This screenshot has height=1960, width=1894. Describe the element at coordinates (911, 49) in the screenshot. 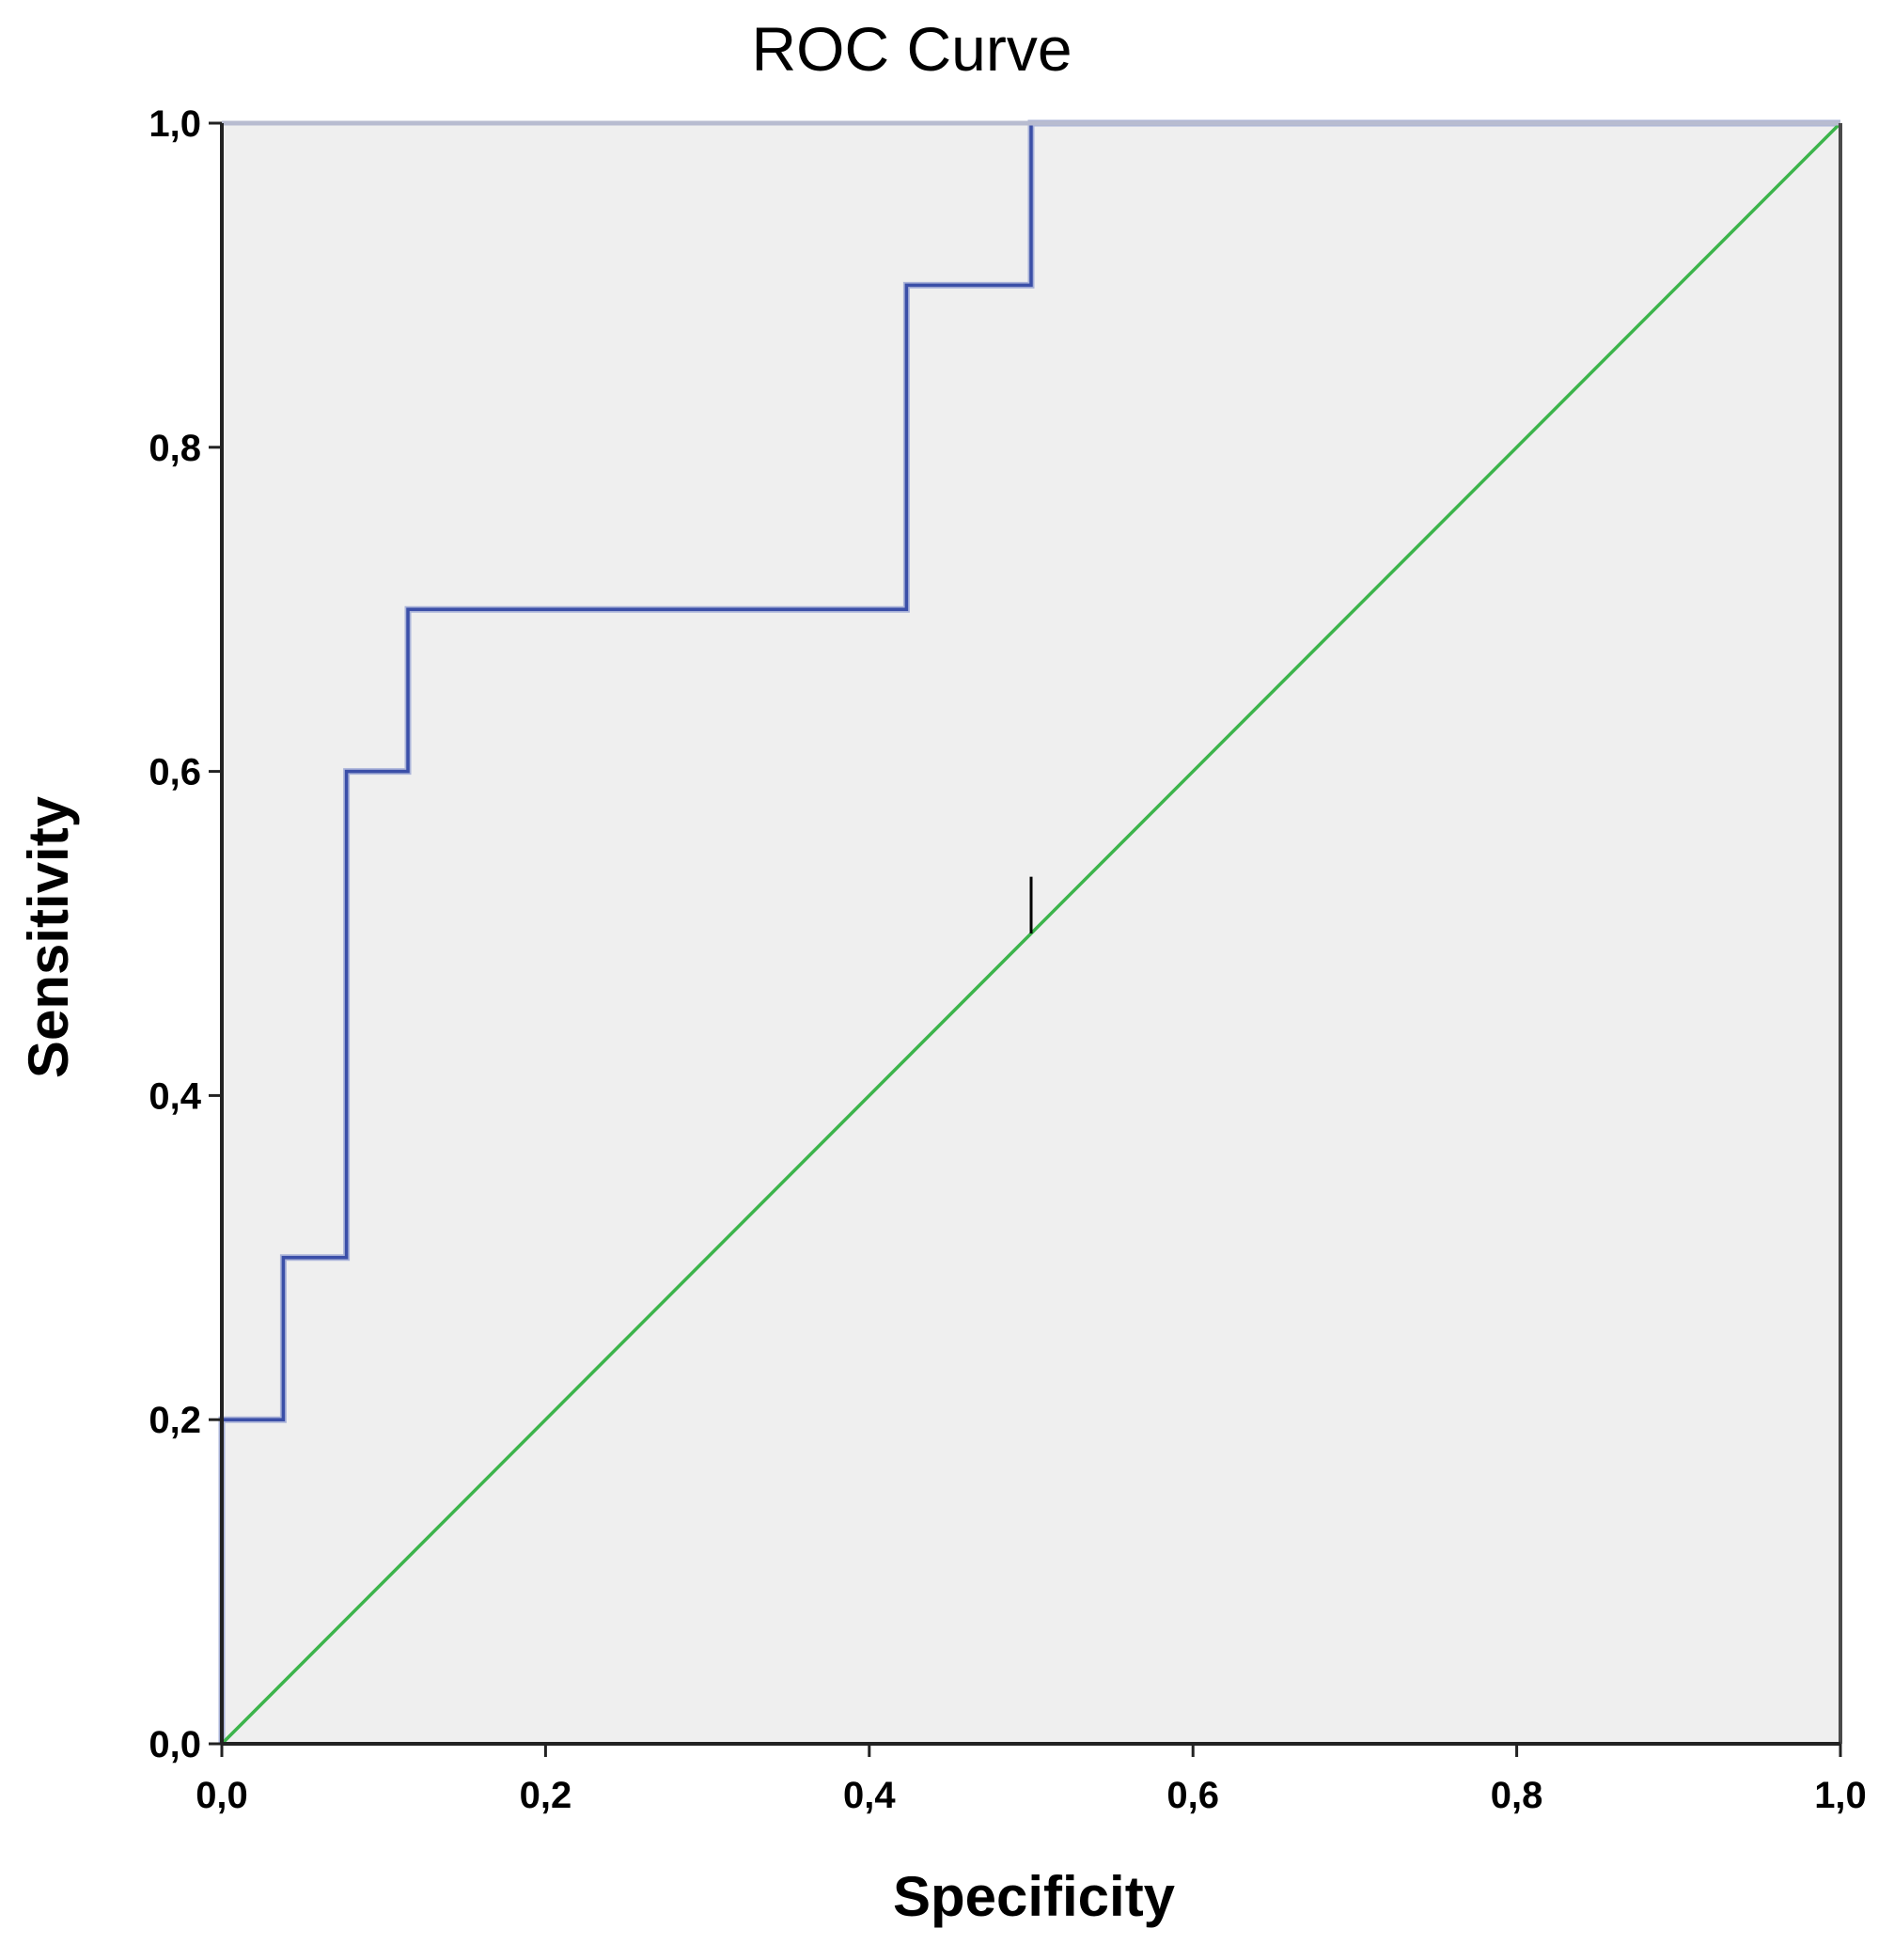

I see `chart-title: ROC Curve` at that location.